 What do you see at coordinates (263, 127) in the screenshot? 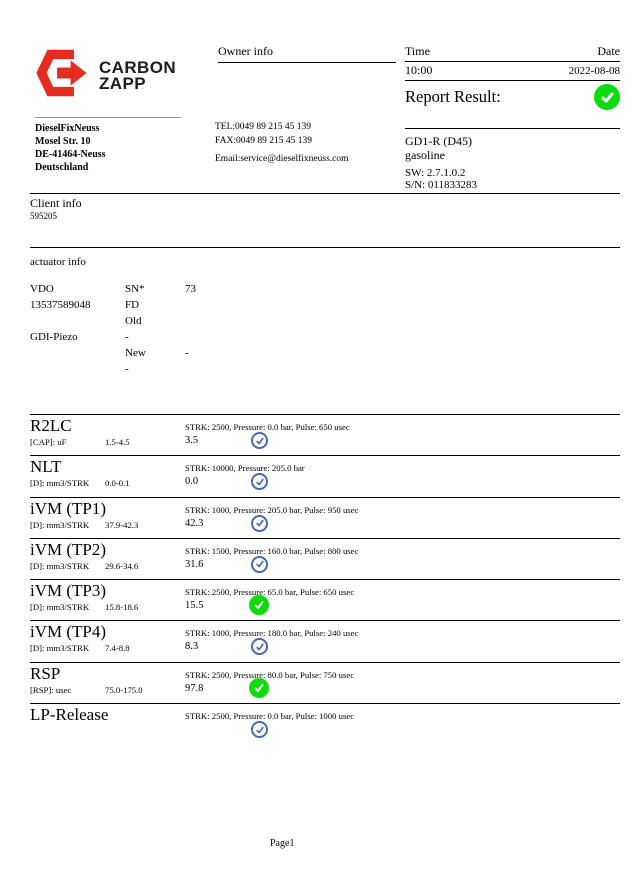
I see `owner-tel: TEL:0049 89 215 45 139` at bounding box center [263, 127].